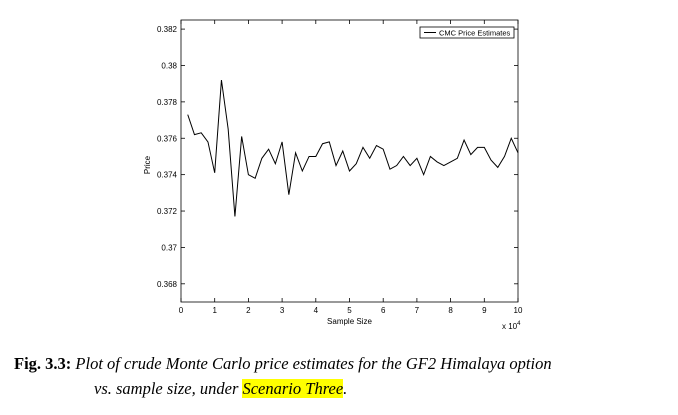 The height and width of the screenshot is (415, 678). What do you see at coordinates (167, 284) in the screenshot?
I see `y-tick-label: 0.368` at bounding box center [167, 284].